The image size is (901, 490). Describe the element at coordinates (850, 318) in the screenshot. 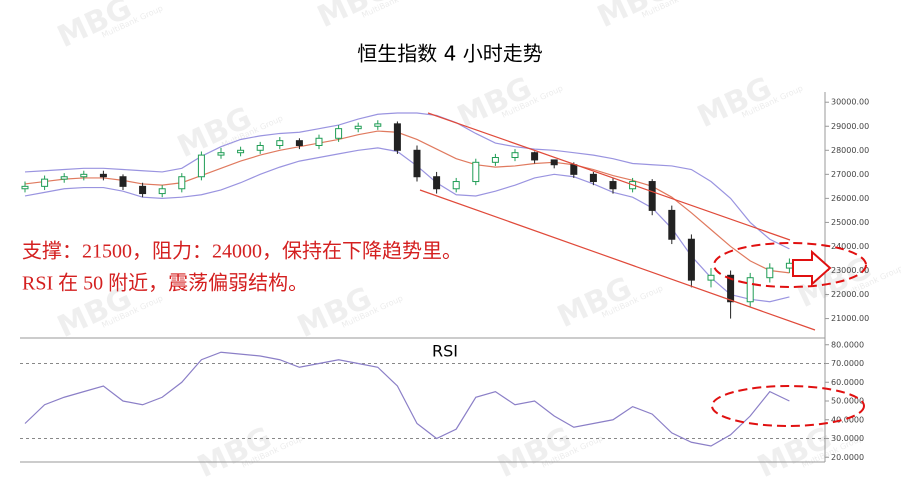

I see `y-tick-label: 21000.00` at that location.